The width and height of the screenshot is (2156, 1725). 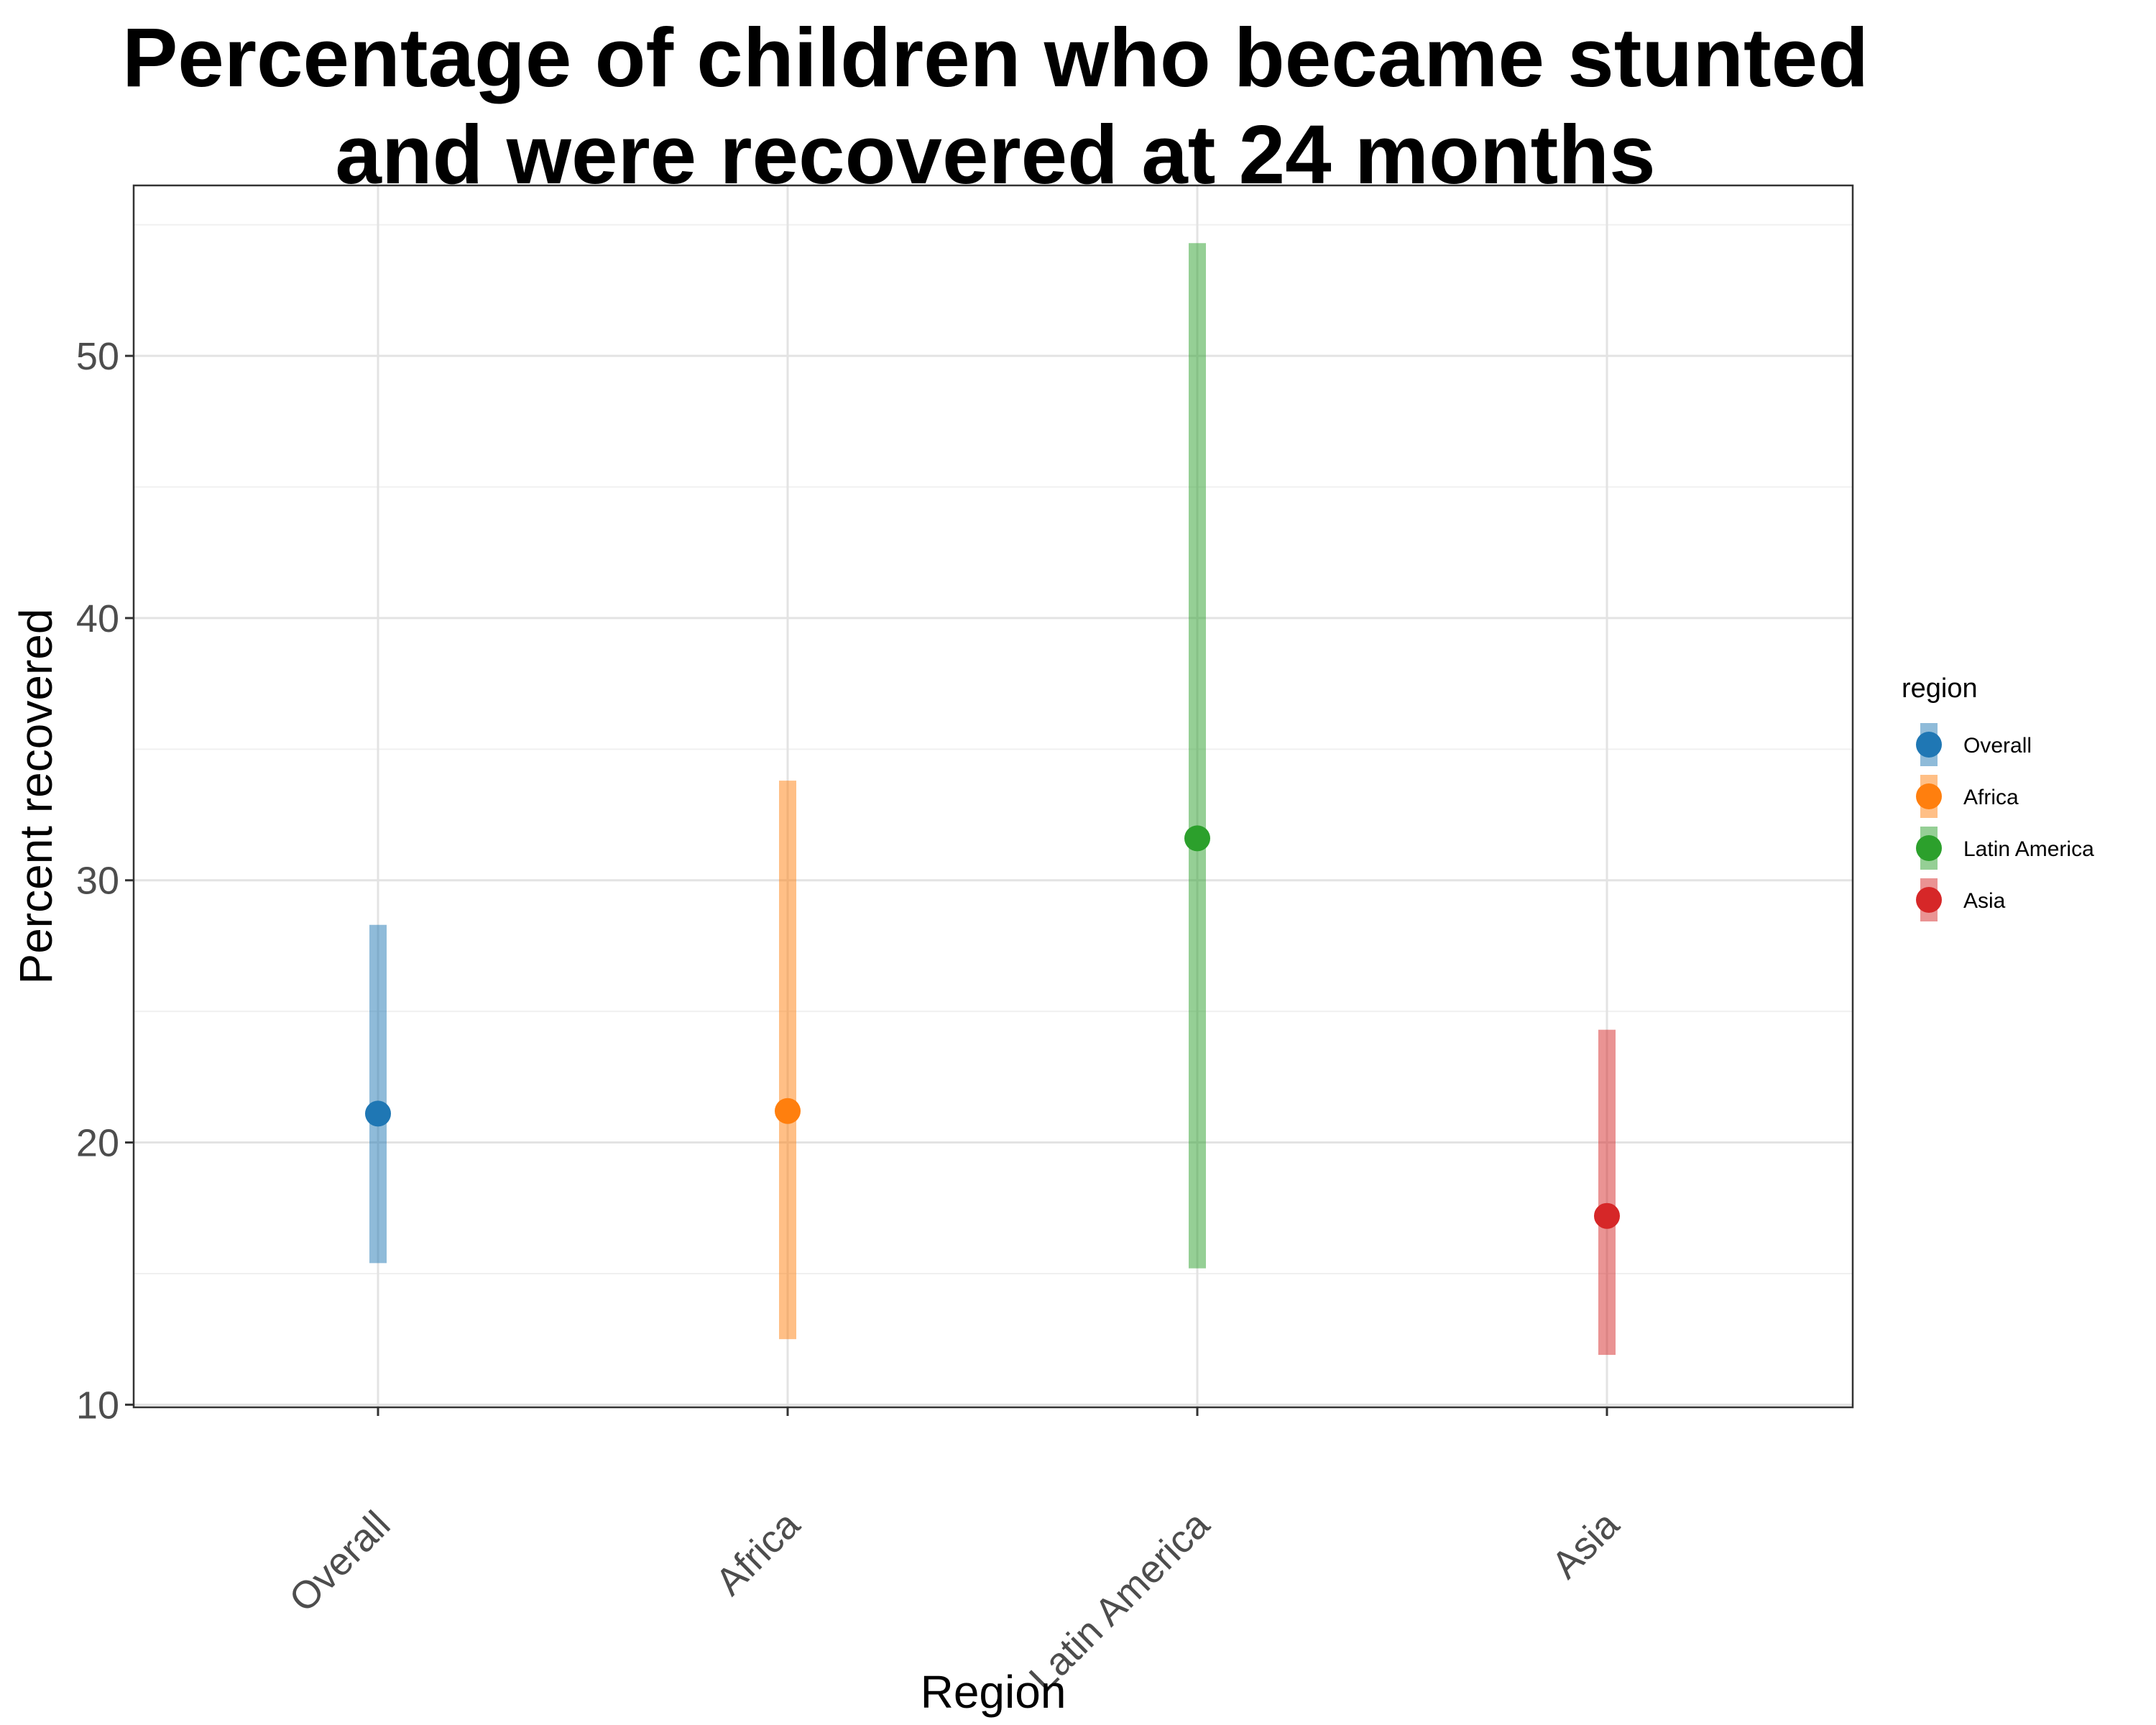 I want to click on point-latin-america, so click(x=1197, y=838).